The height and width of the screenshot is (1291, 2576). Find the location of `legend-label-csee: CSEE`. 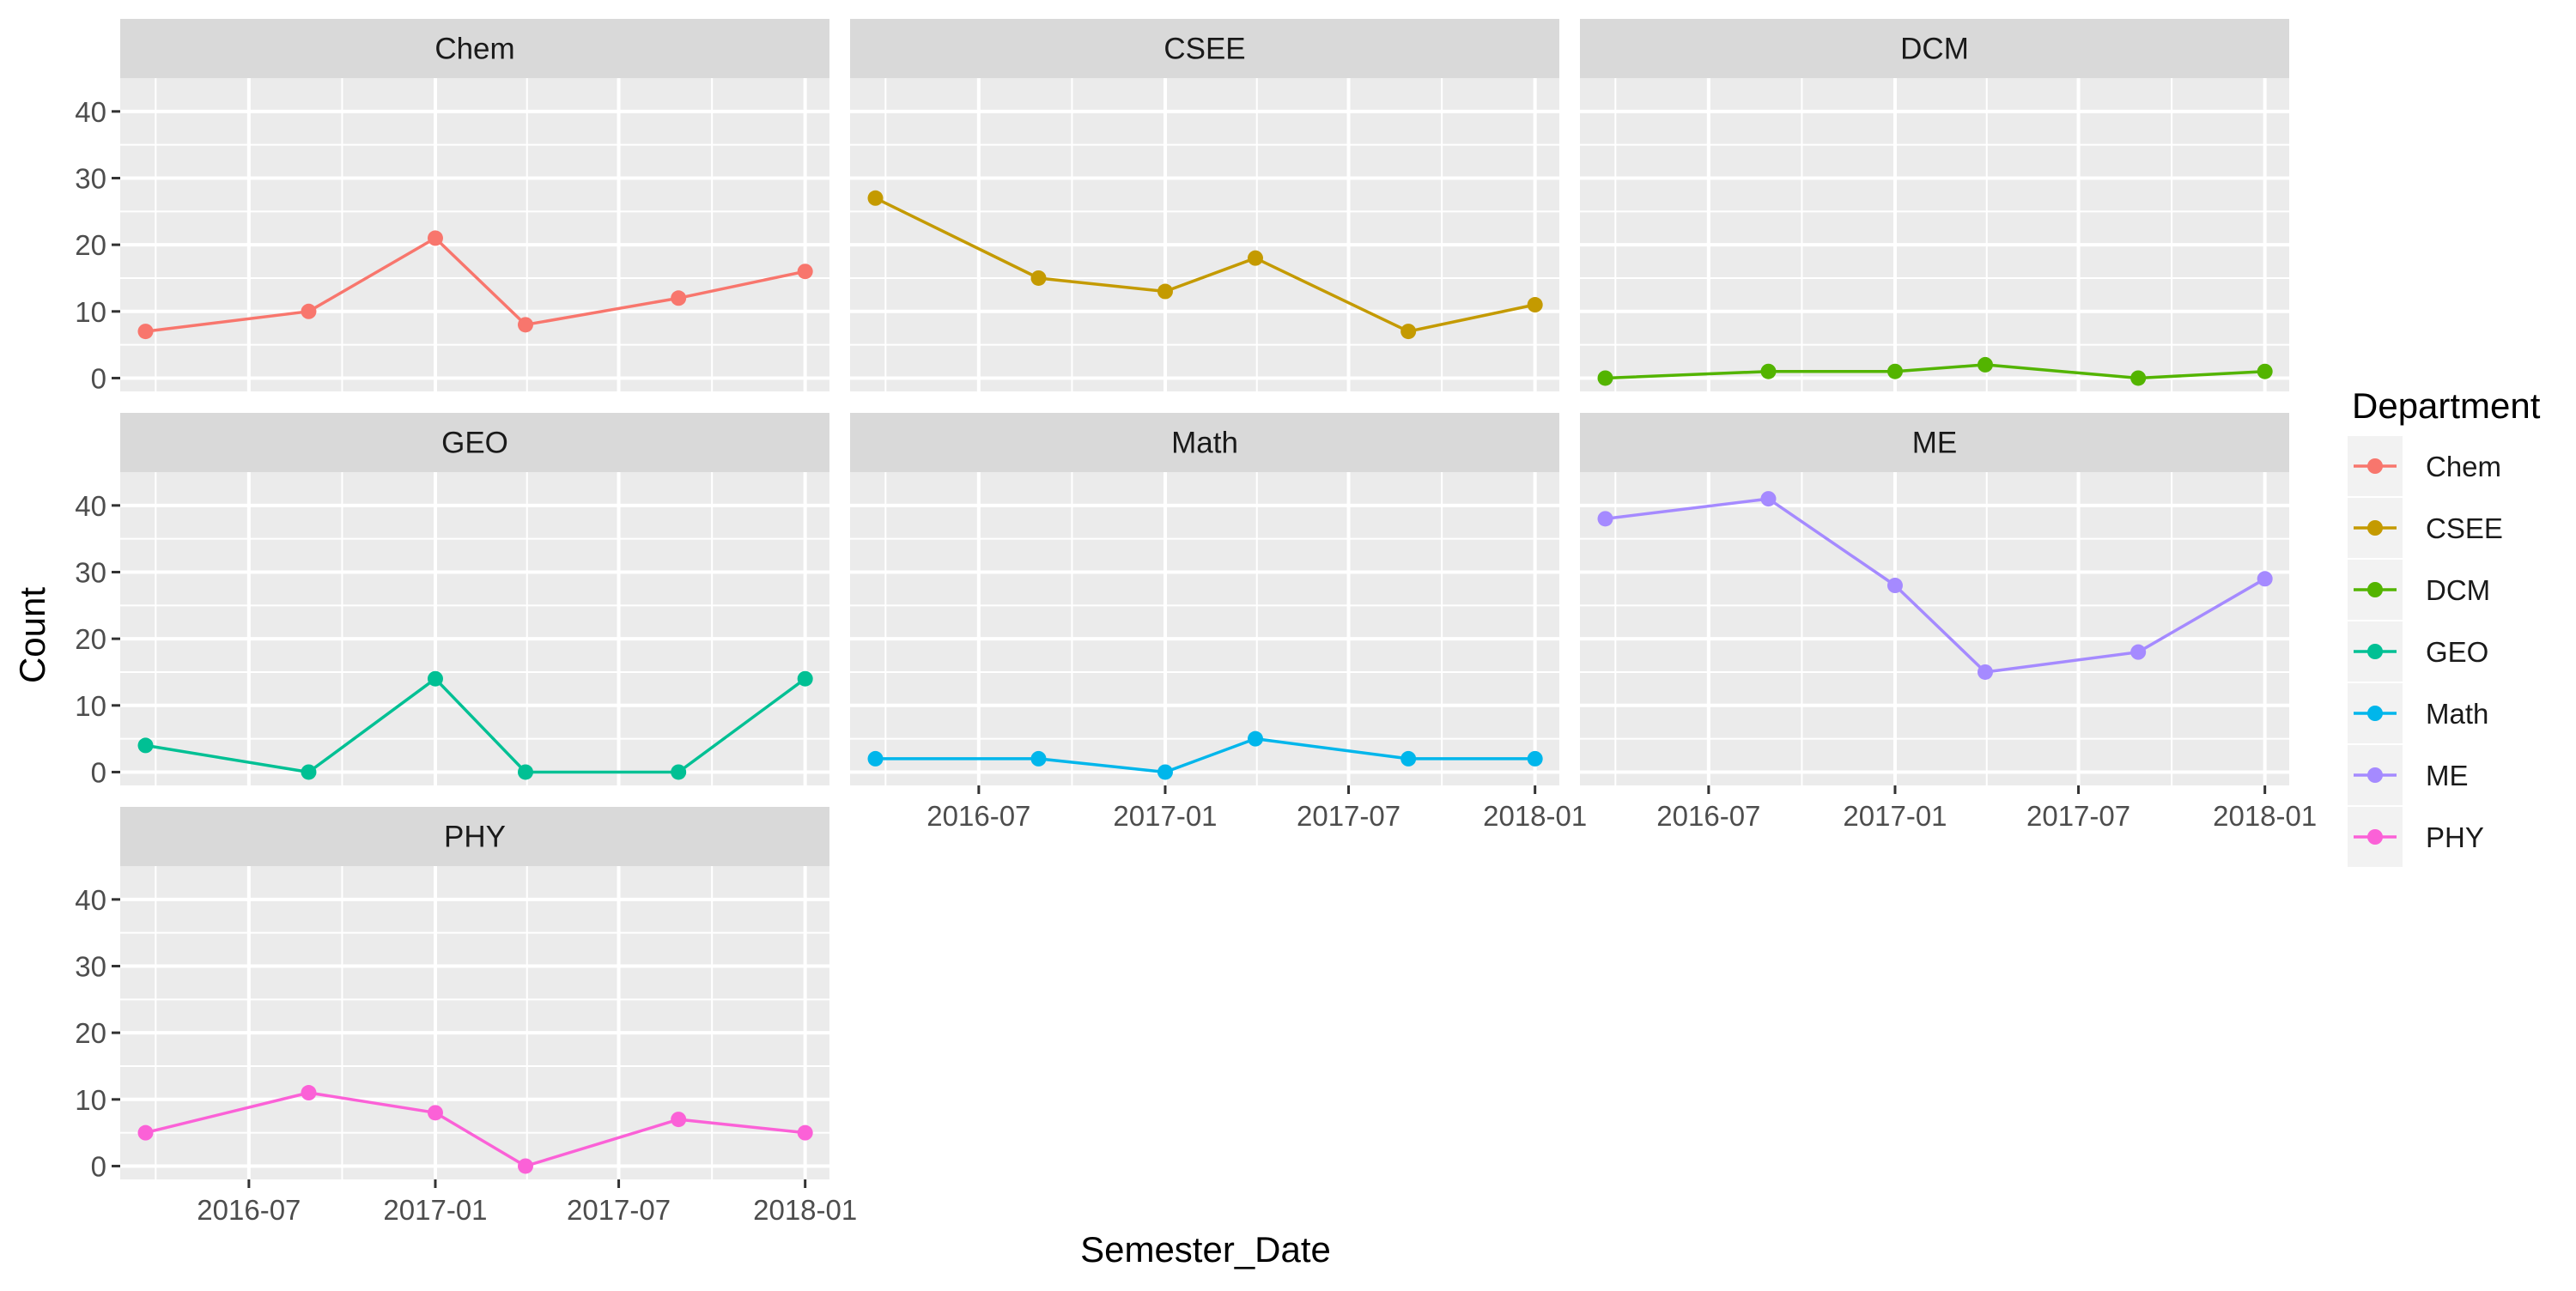

legend-label-csee: CSEE is located at coordinates (2464, 528).